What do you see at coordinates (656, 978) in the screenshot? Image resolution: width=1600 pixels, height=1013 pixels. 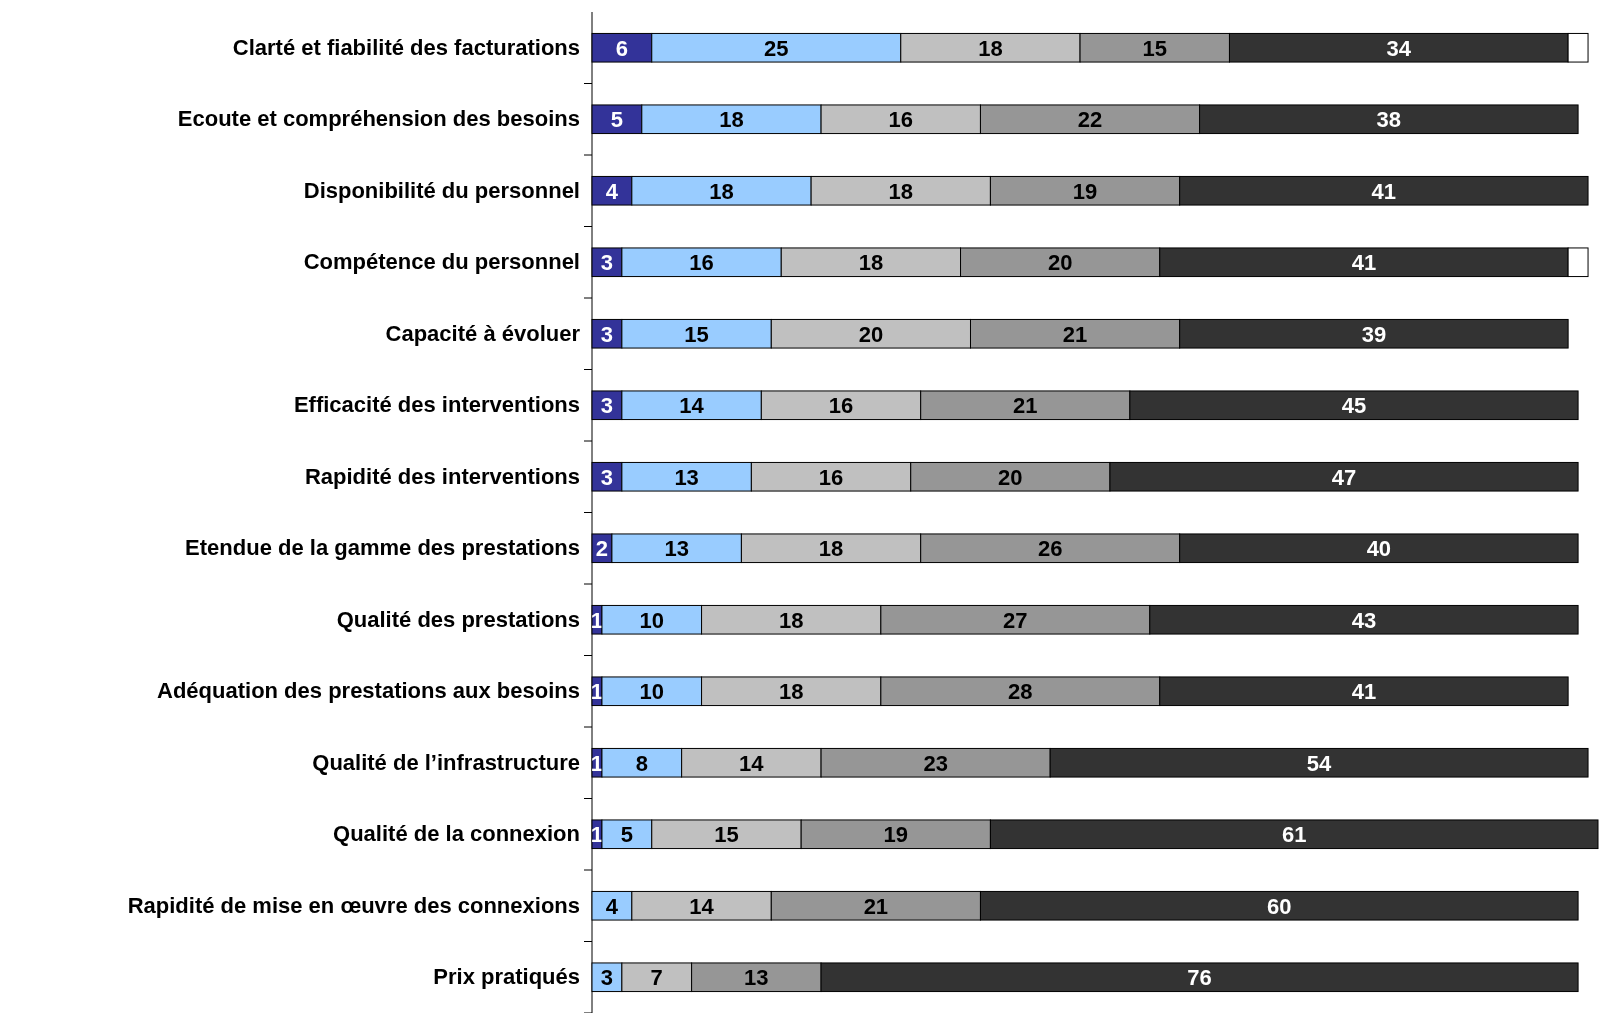 I see `data-label: 7` at bounding box center [656, 978].